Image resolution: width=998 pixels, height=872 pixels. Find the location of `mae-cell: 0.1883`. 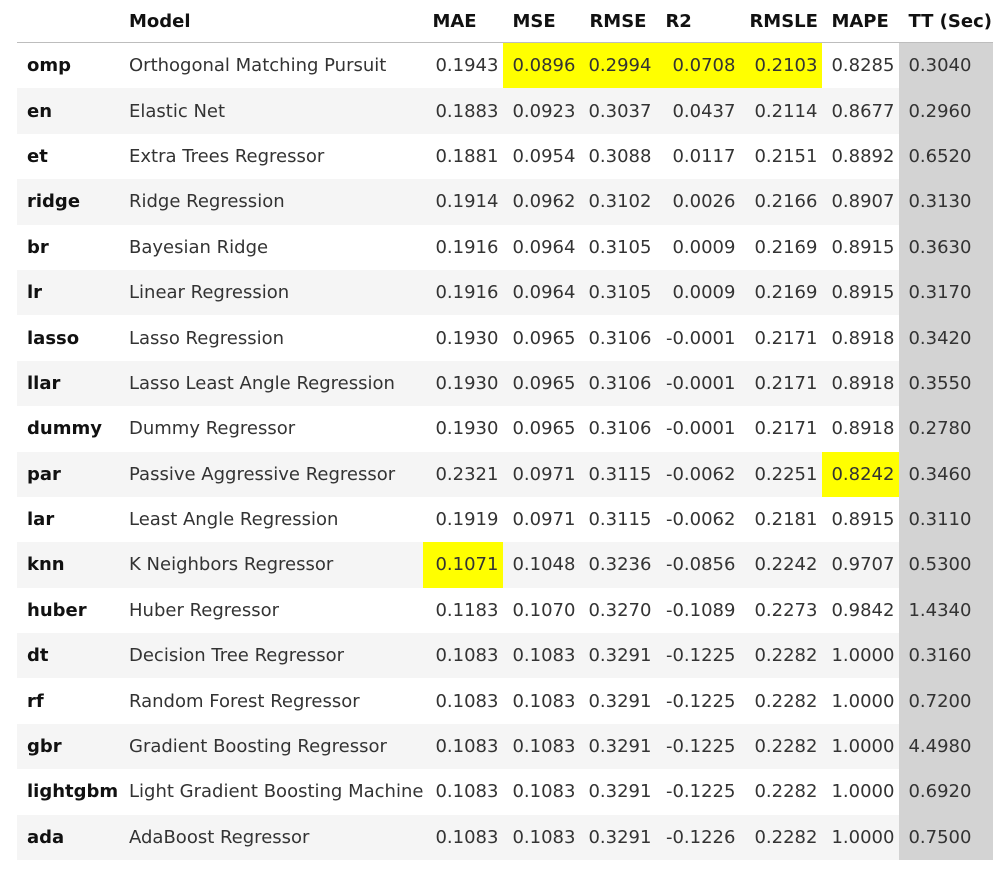

mae-cell: 0.1883 is located at coordinates (463, 111).